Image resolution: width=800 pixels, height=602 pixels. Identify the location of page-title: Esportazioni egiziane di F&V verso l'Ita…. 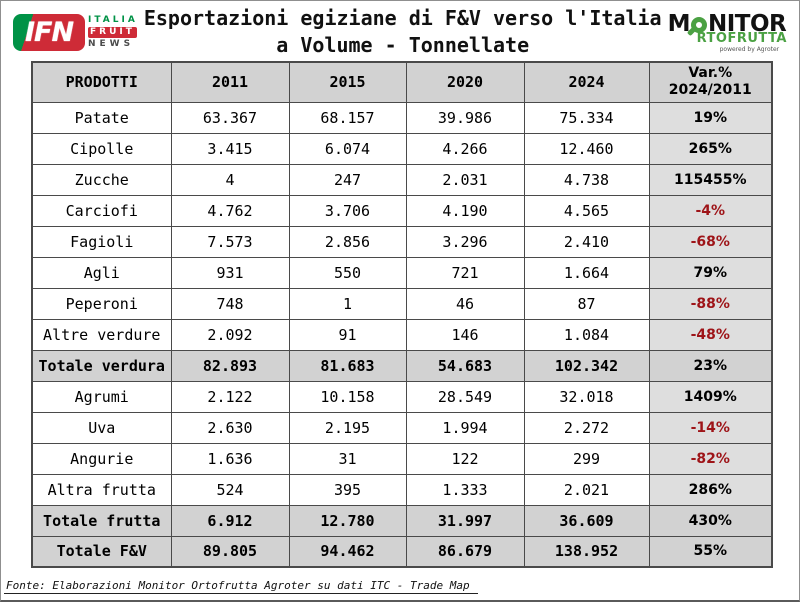
(403, 32).